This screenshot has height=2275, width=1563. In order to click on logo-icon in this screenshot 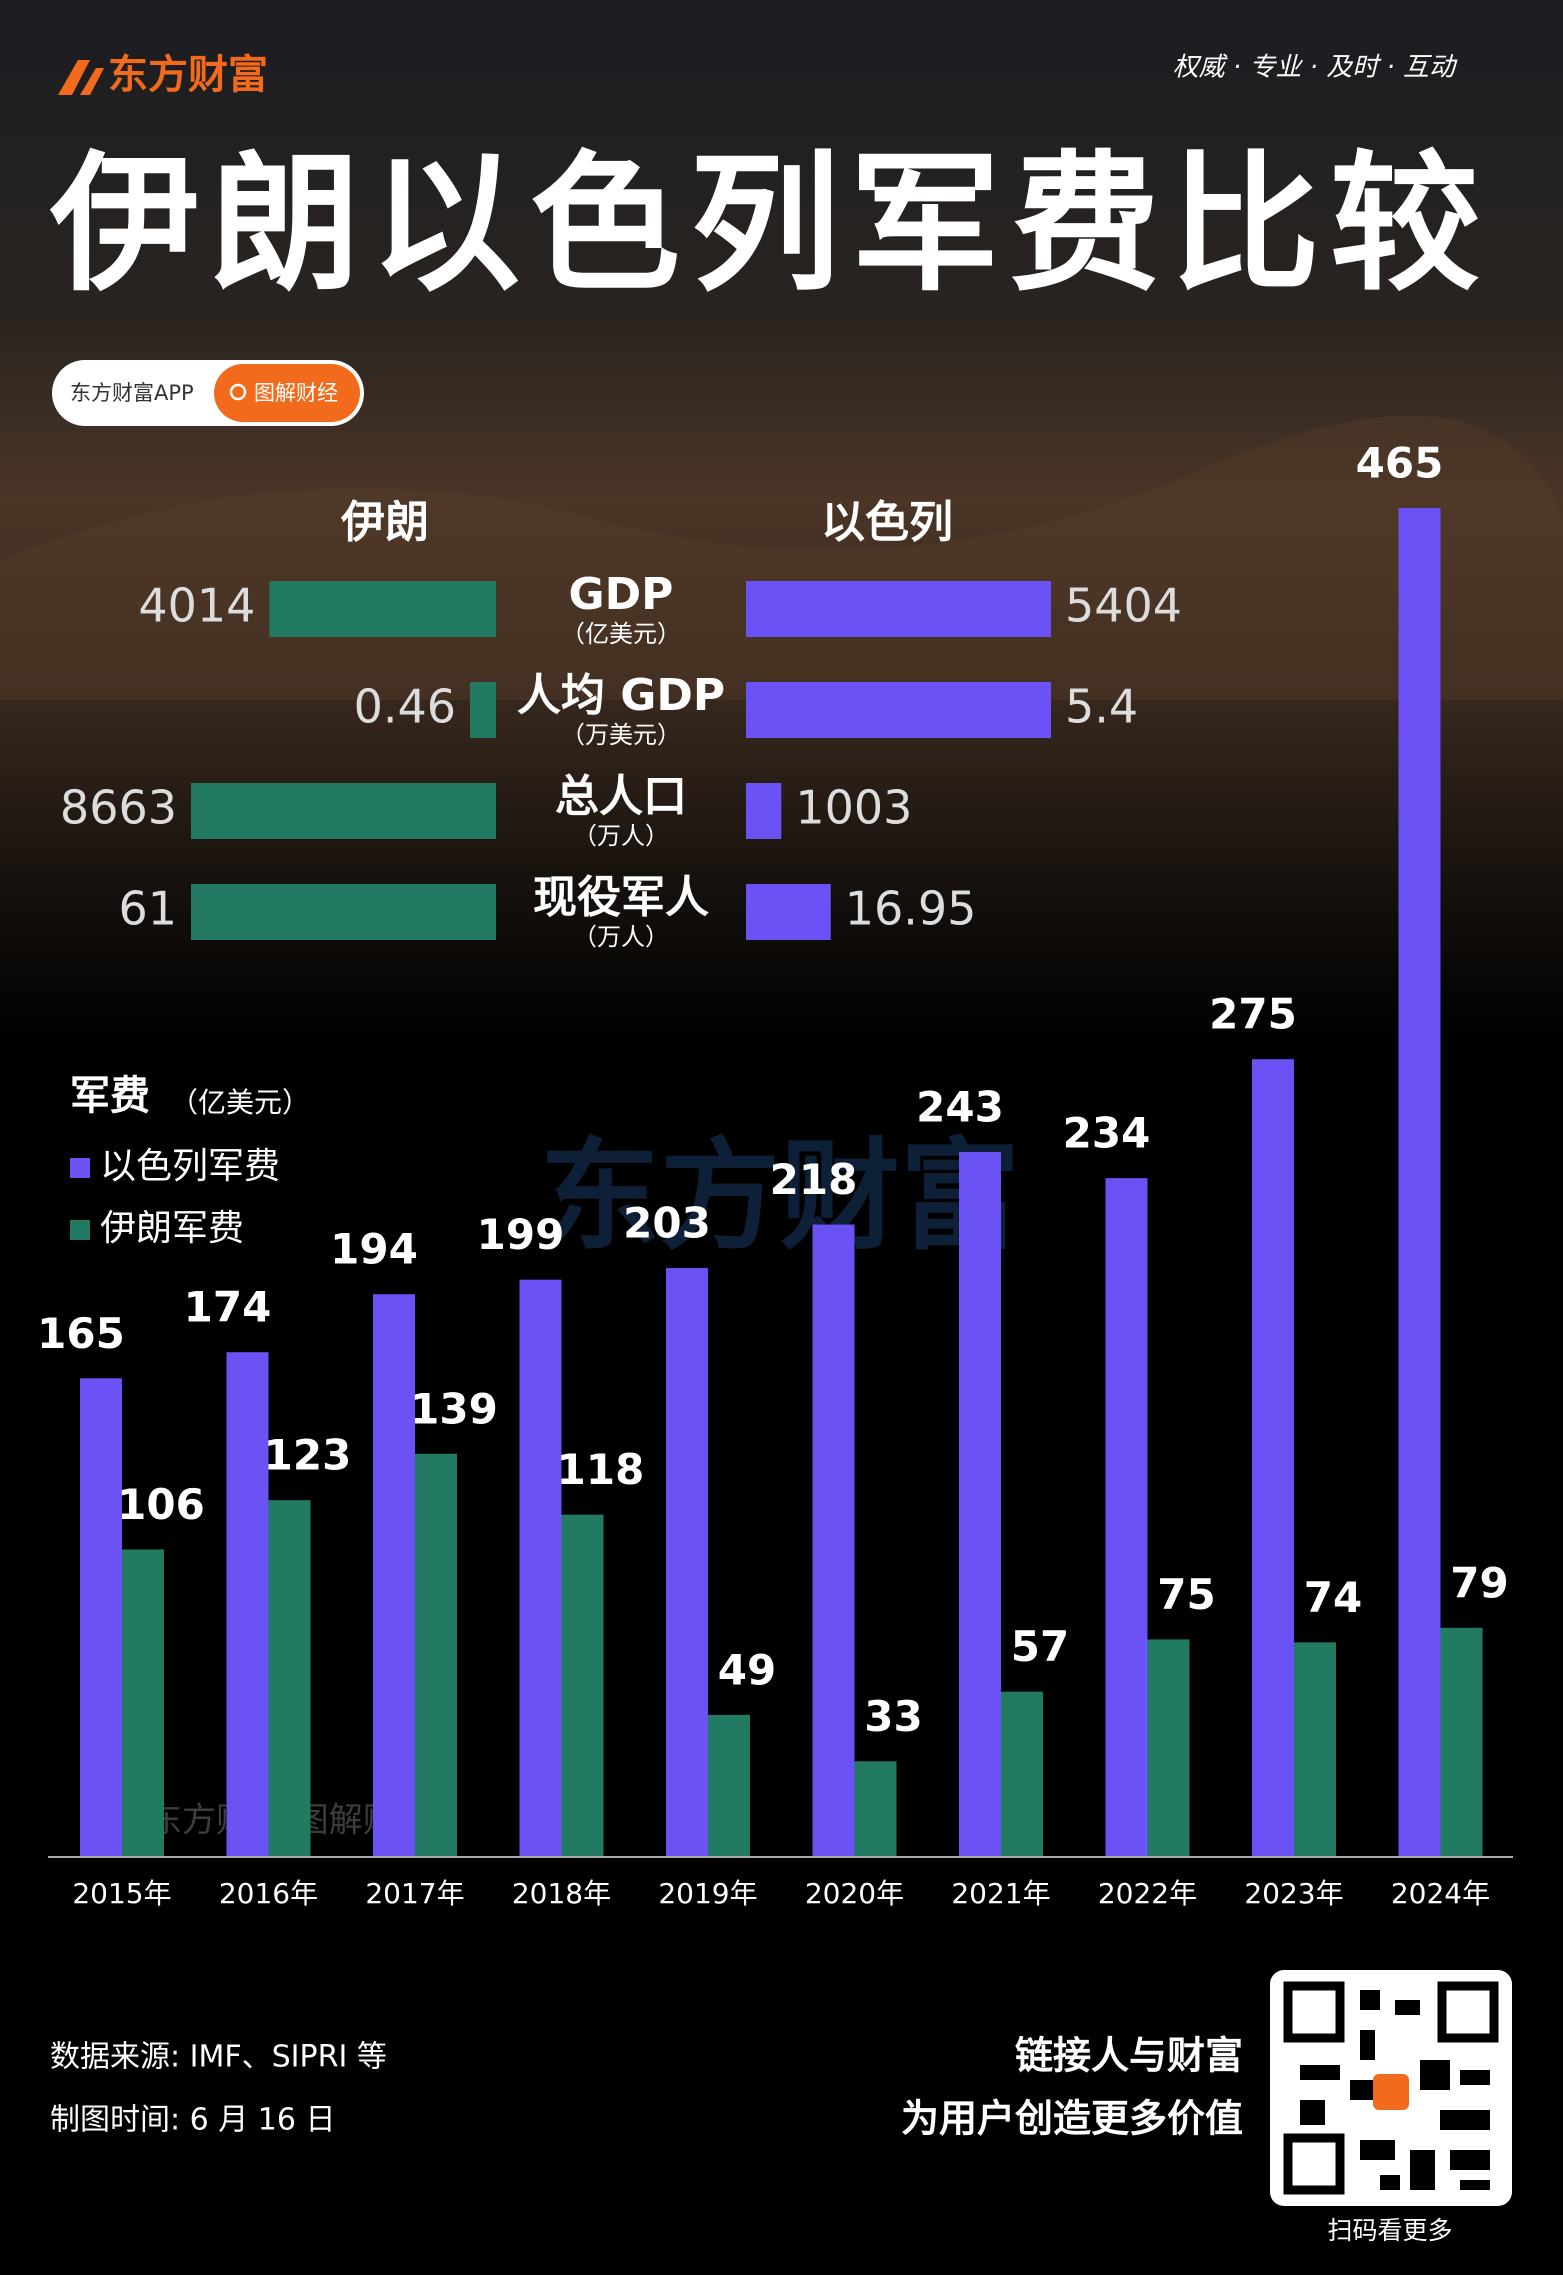, I will do `click(81, 77)`.